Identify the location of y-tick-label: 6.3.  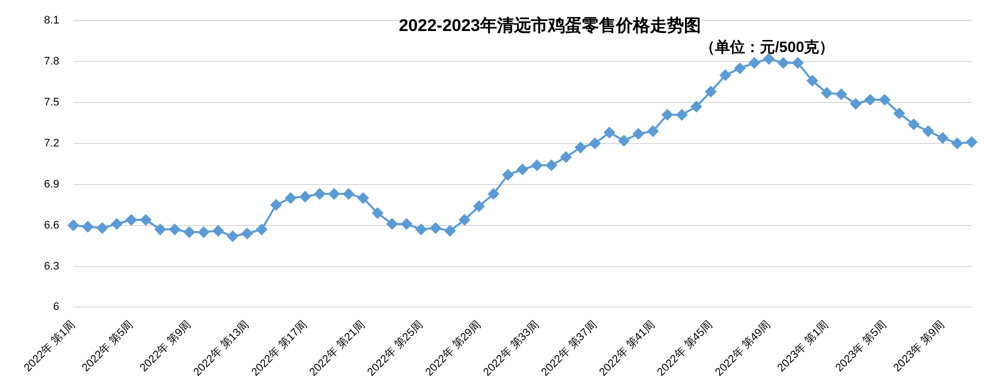
(52, 266).